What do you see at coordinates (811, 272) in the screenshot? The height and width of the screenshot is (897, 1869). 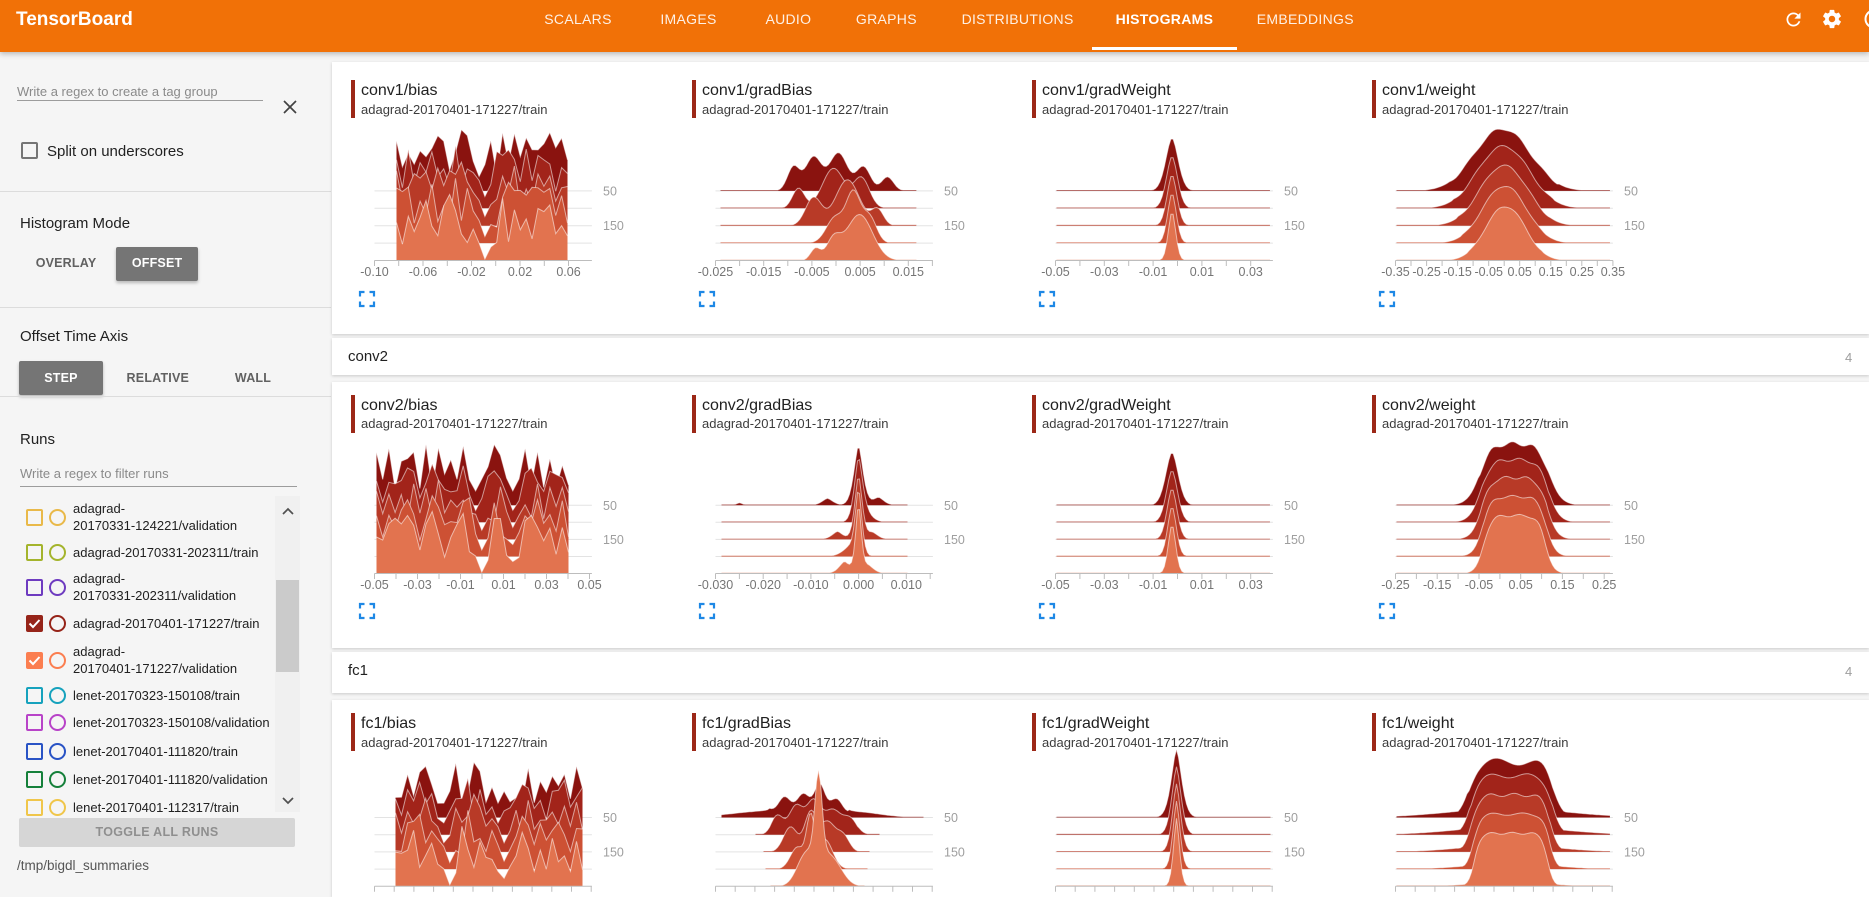 I see `svg-text: -0.005` at bounding box center [811, 272].